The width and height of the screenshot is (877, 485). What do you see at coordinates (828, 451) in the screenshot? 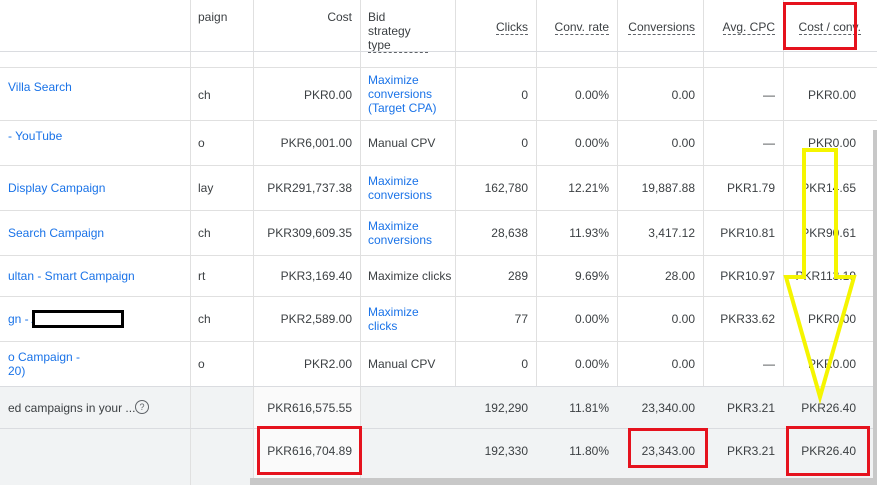
I see `total-account-cost-per-conv: PKR26.40` at bounding box center [828, 451].